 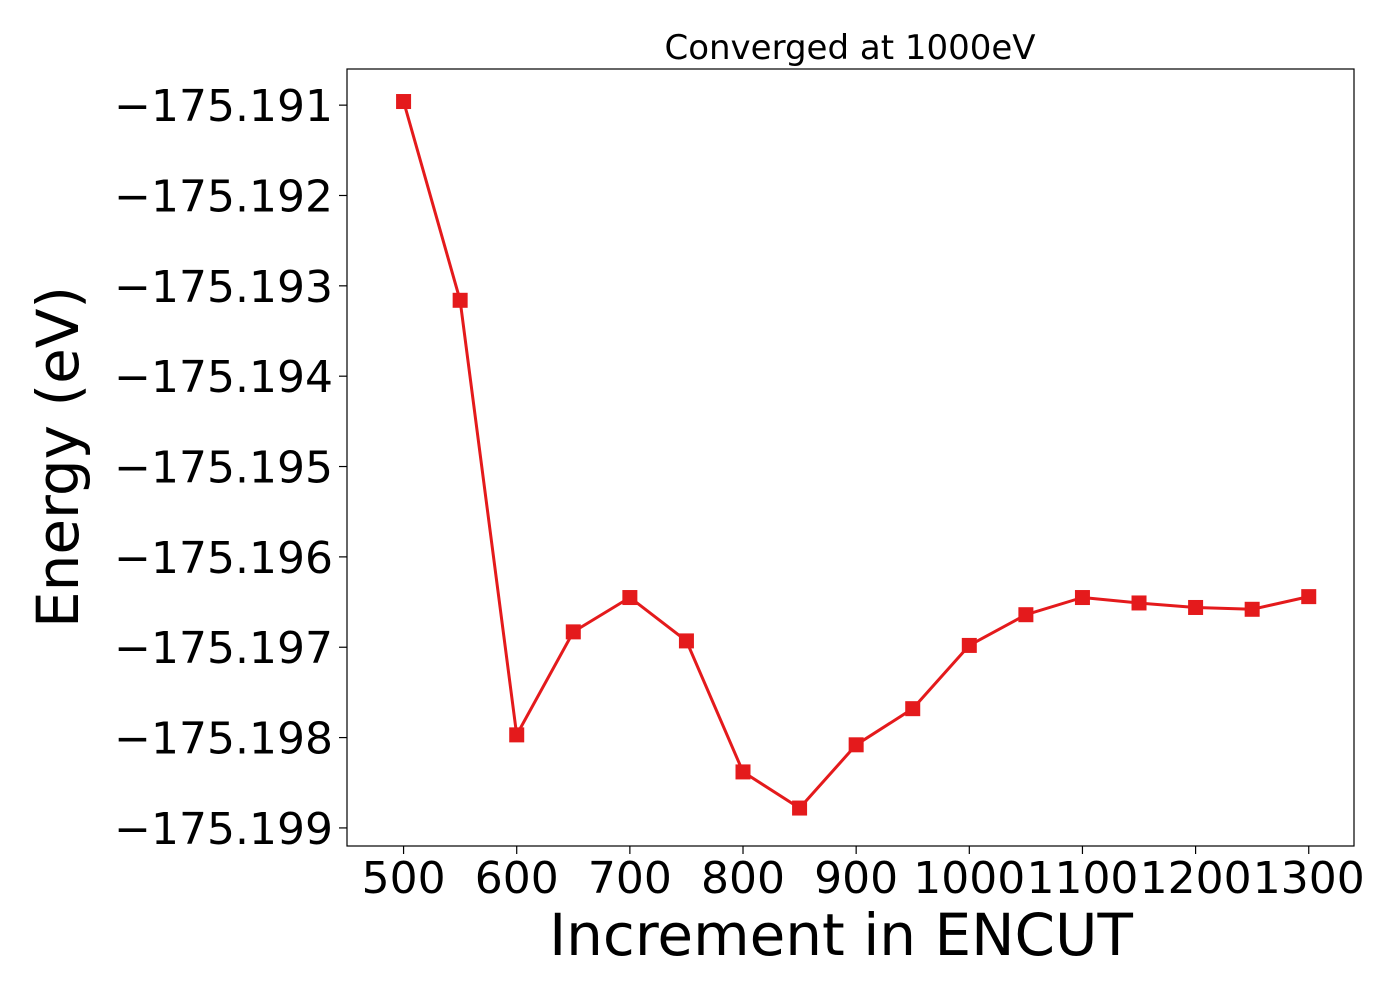 What do you see at coordinates (1196, 878) in the screenshot?
I see `x-tick-label: 1200` at bounding box center [1196, 878].